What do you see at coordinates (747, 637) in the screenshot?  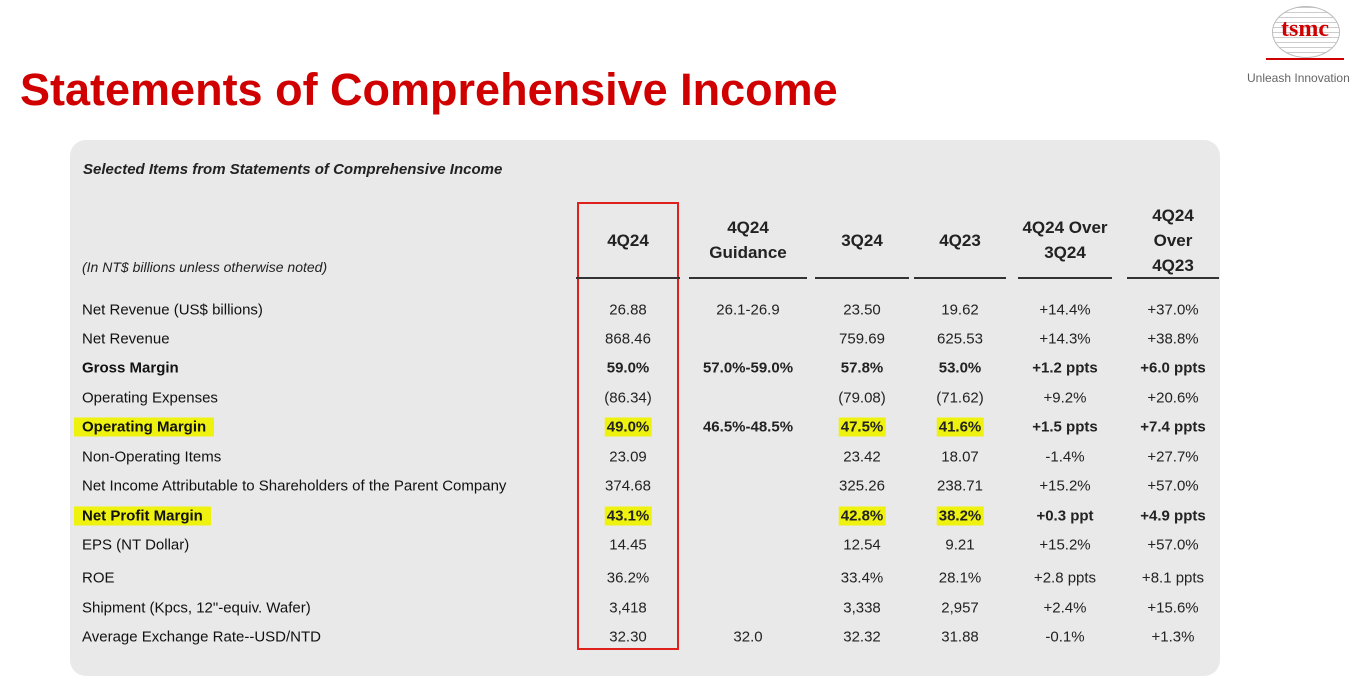 I see `table-cell: 32.0` at bounding box center [747, 637].